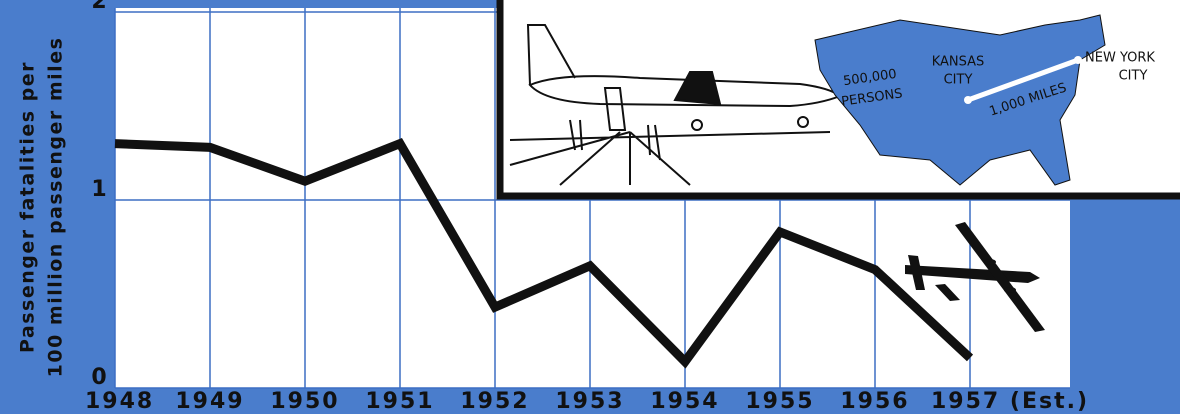 The height and width of the screenshot is (414, 1180). What do you see at coordinates (304, 401) in the screenshot?
I see `x-tick-label: 1950` at bounding box center [304, 401].